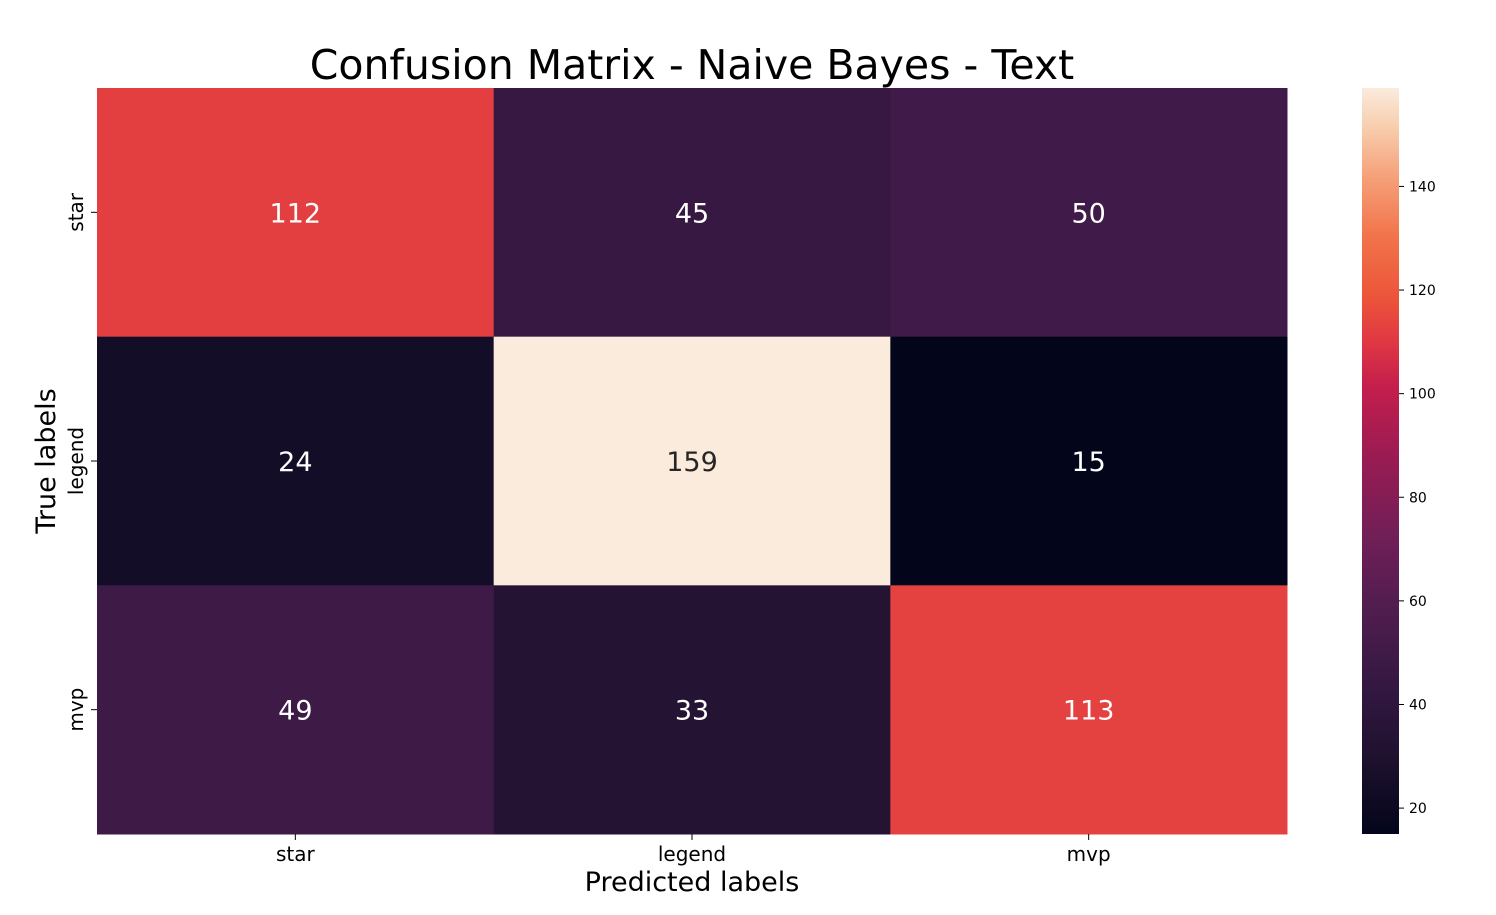 The width and height of the screenshot is (1496, 915). I want to click on x-tick-label: star, so click(296, 854).